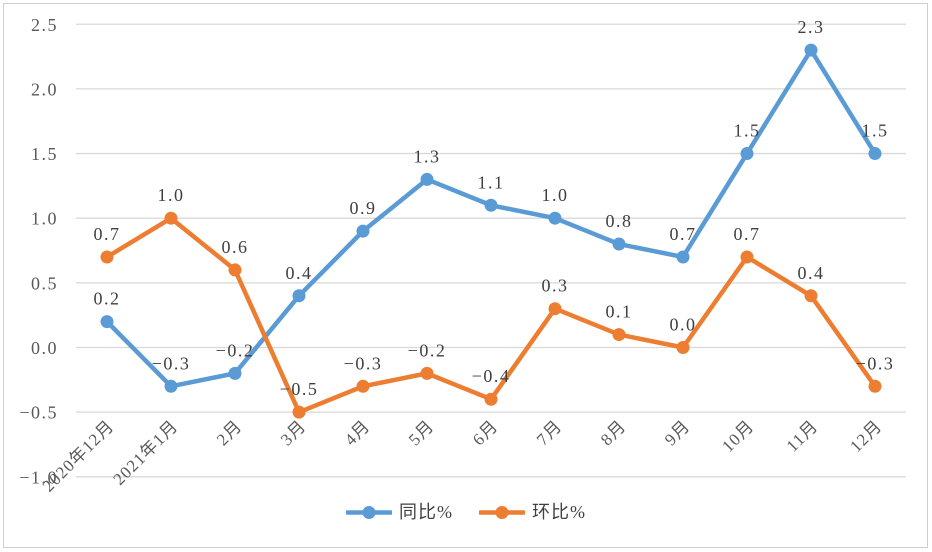  Describe the element at coordinates (107, 299) in the screenshot. I see `data-point-label: 0.2` at that location.